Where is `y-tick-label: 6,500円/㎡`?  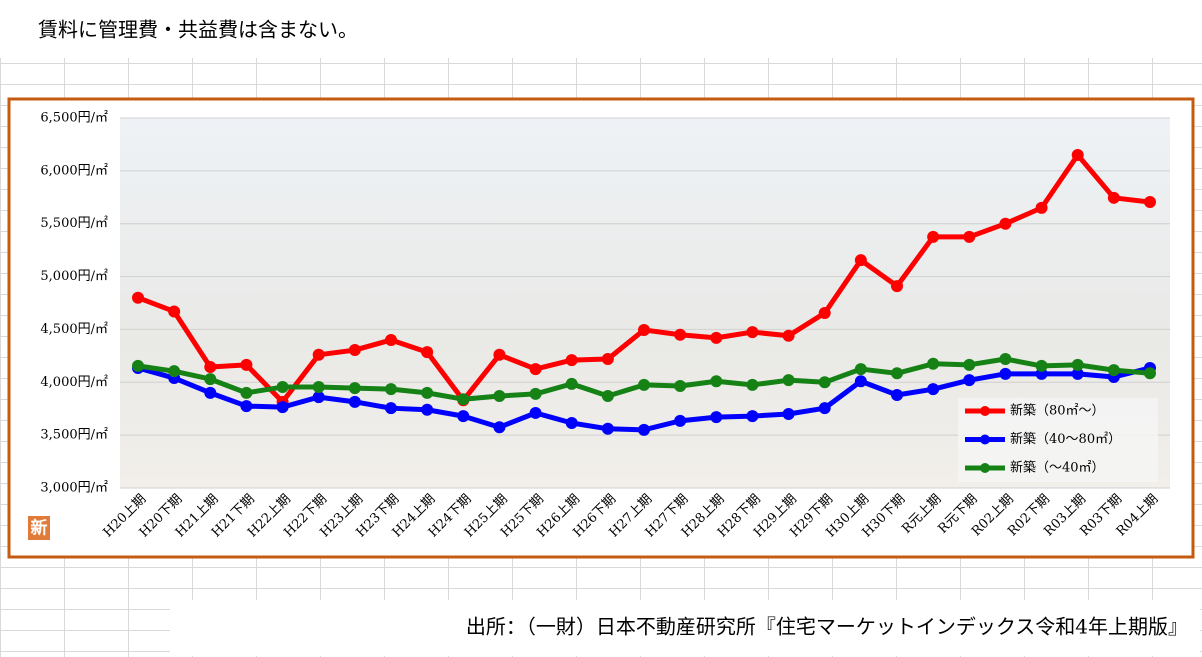
y-tick-label: 6,500円/㎡ is located at coordinates (74, 118).